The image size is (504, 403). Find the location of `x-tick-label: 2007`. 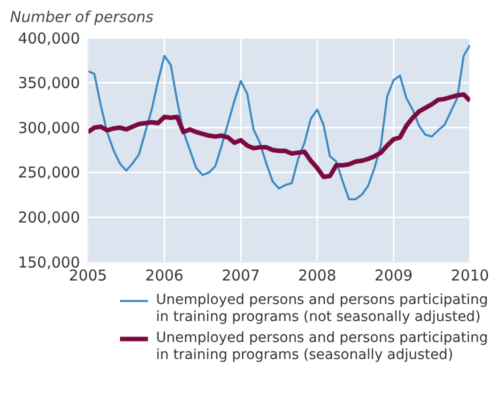

x-tick-label: 2007 is located at coordinates (241, 275).